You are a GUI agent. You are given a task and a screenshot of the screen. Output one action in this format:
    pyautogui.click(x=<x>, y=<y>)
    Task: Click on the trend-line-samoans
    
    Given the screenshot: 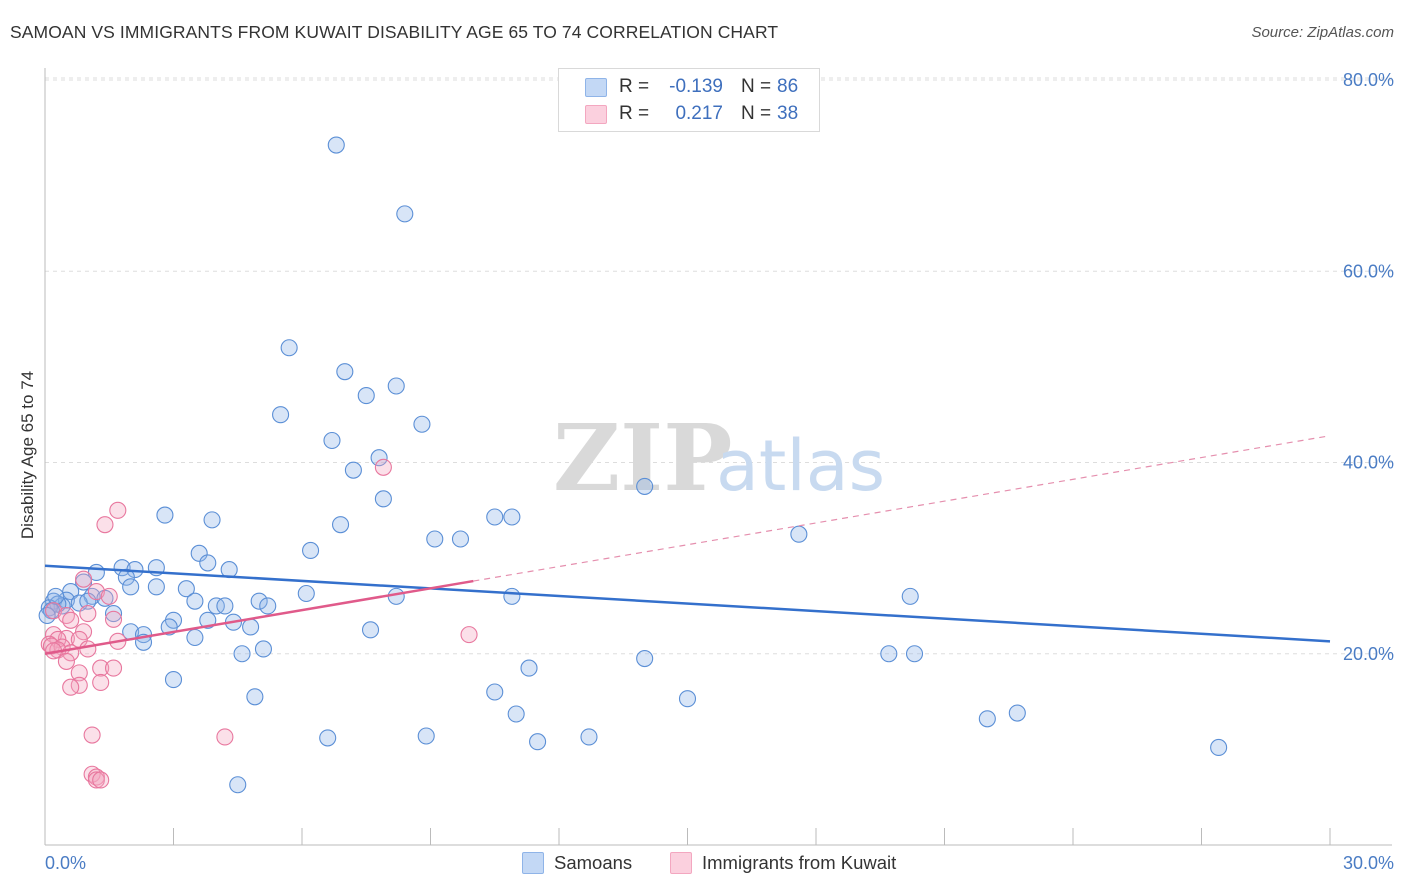 What is the action you would take?
    pyautogui.click(x=687, y=603)
    